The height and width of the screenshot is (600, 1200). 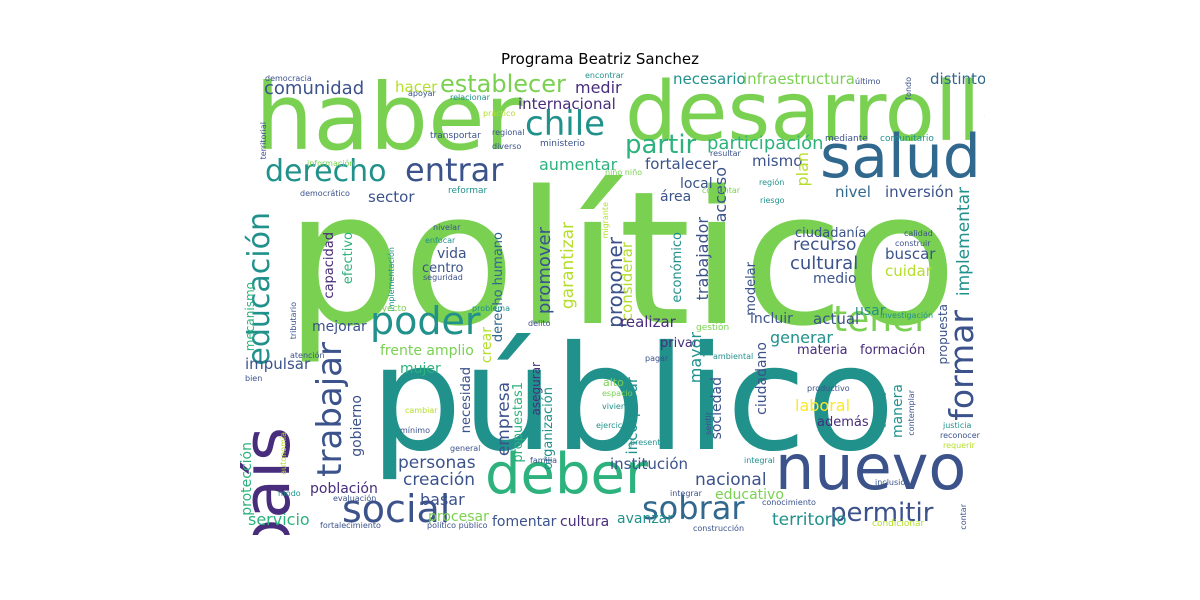 I want to click on word-alto: alto, so click(x=613, y=382).